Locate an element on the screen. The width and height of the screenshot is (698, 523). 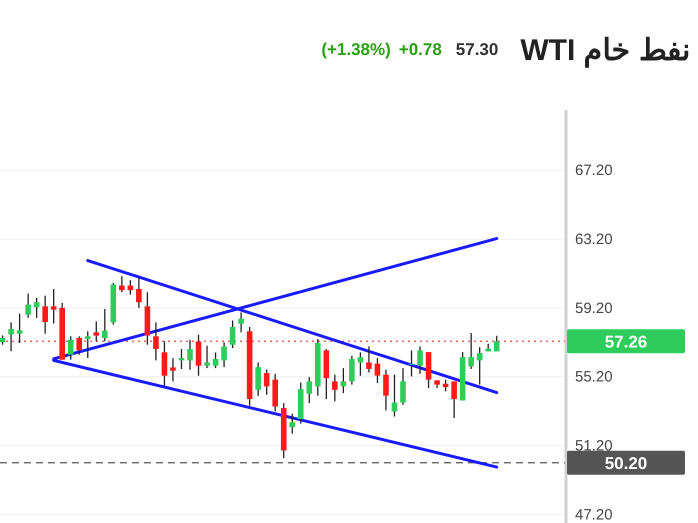
y-tick-label: 47.20 is located at coordinates (594, 514).